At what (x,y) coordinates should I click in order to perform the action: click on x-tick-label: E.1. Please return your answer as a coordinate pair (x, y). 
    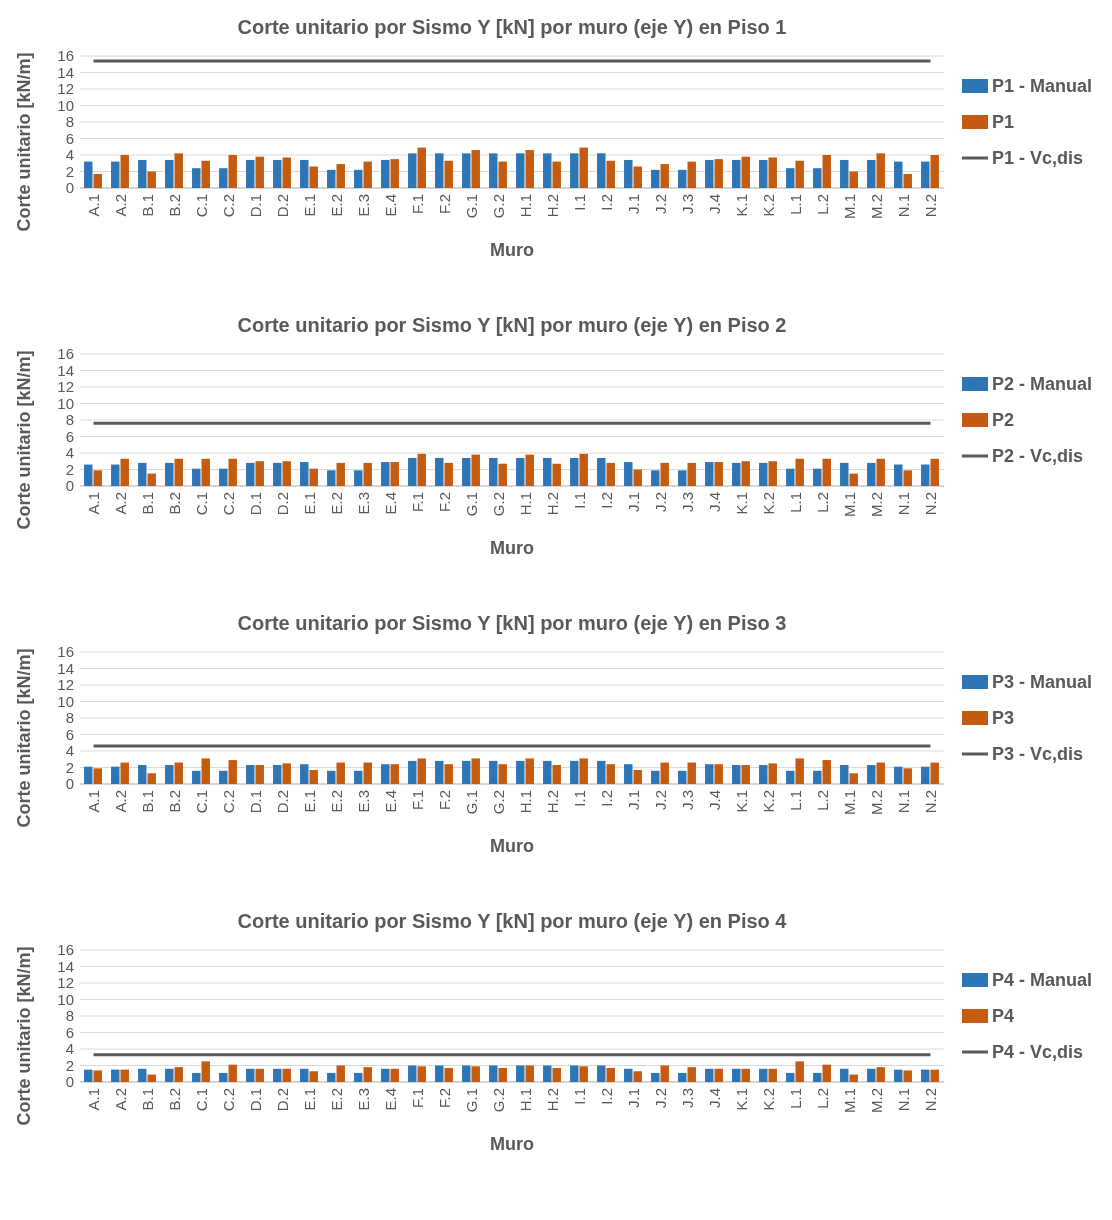
    Looking at the image, I should click on (309, 1099).